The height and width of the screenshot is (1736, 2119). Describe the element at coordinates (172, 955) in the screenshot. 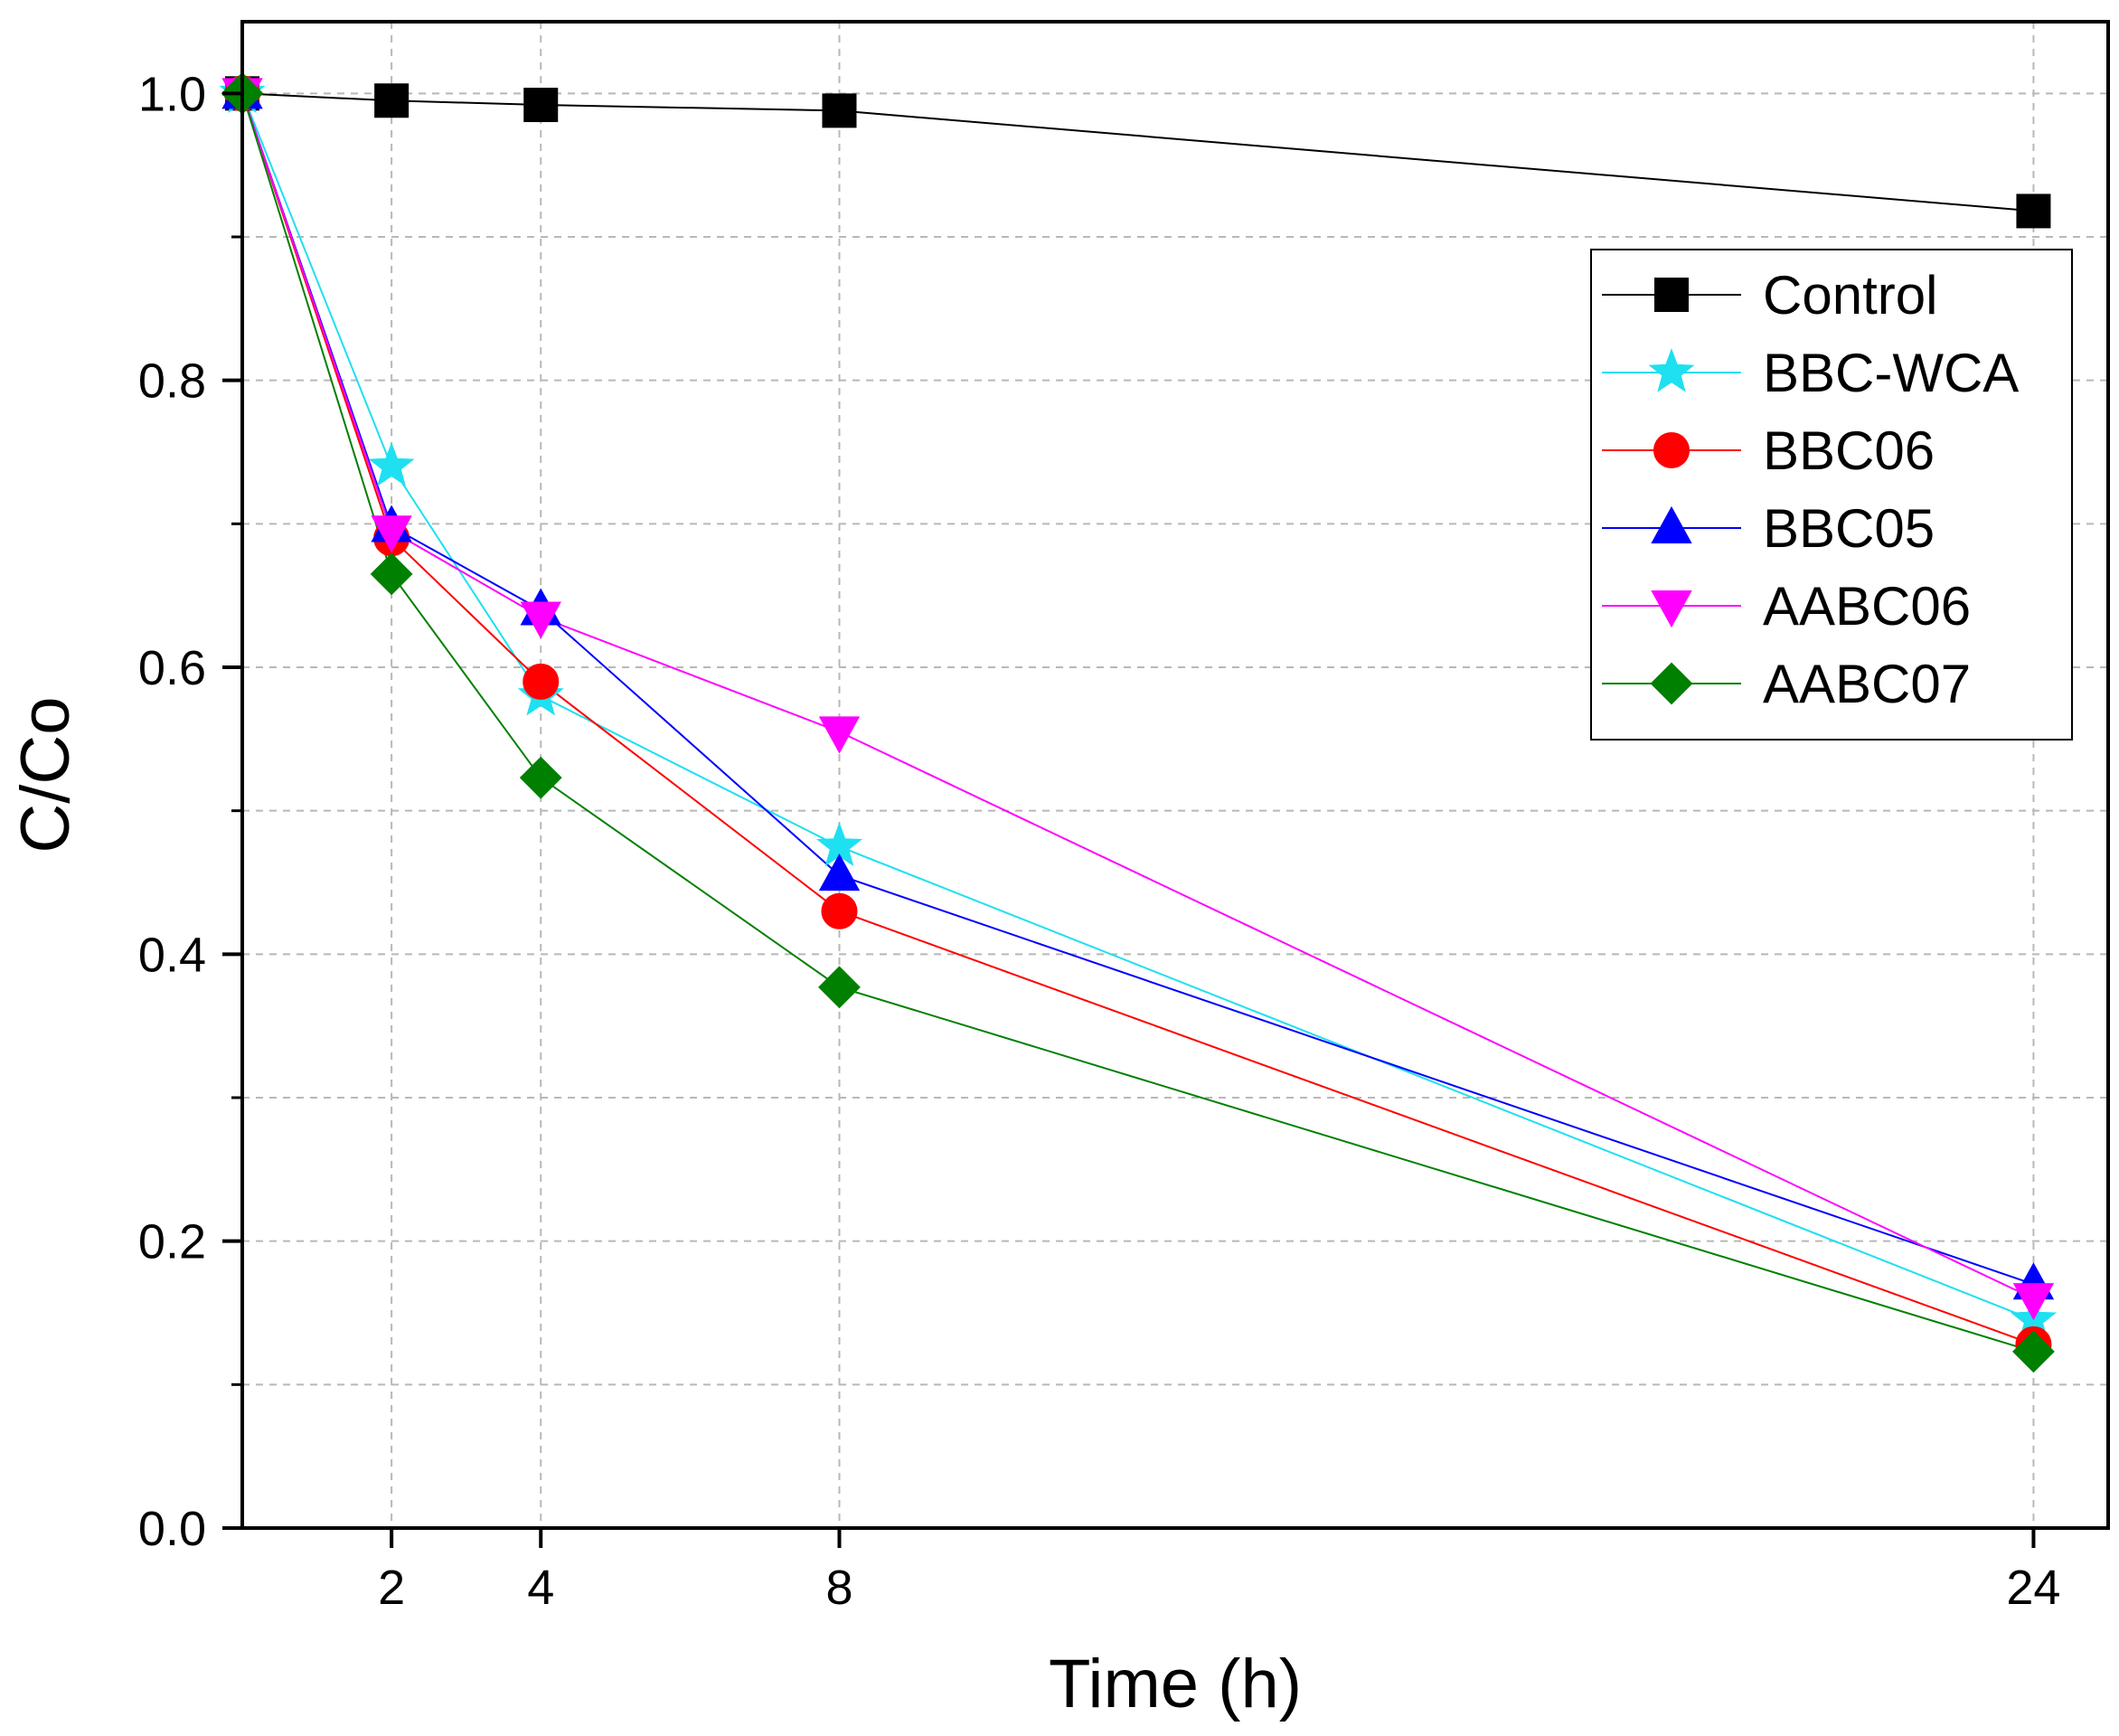

I see `y-tick-label: 0.4` at that location.